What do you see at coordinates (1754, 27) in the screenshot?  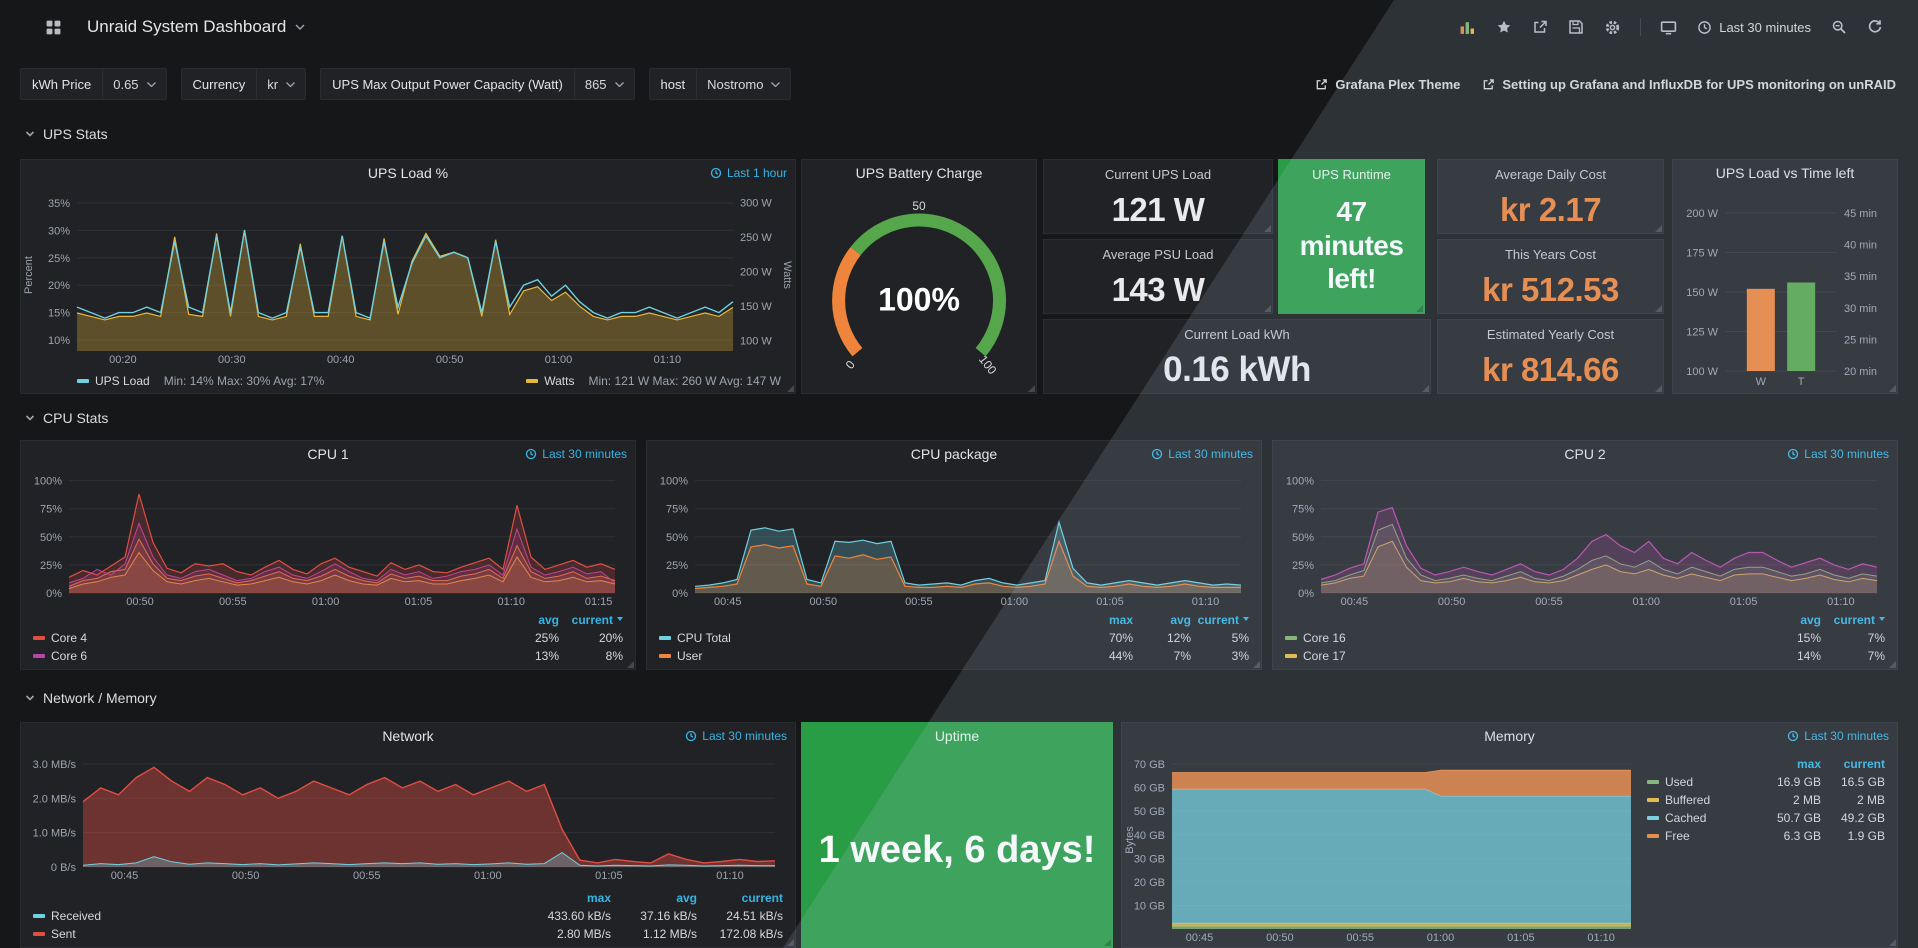 I see `time-range-button: Last 30 minutes` at bounding box center [1754, 27].